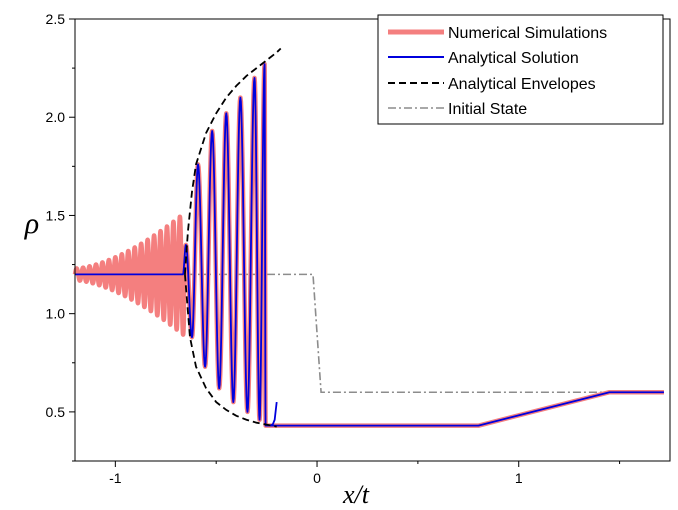 This screenshot has width=678, height=510. I want to click on y-tick-label: 2.0, so click(56, 117).